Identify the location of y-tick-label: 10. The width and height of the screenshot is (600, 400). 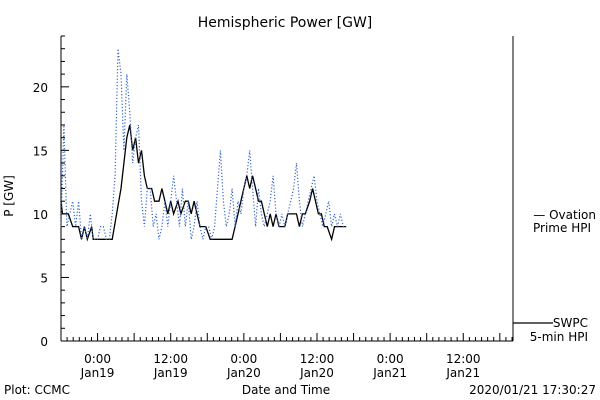
(40, 215).